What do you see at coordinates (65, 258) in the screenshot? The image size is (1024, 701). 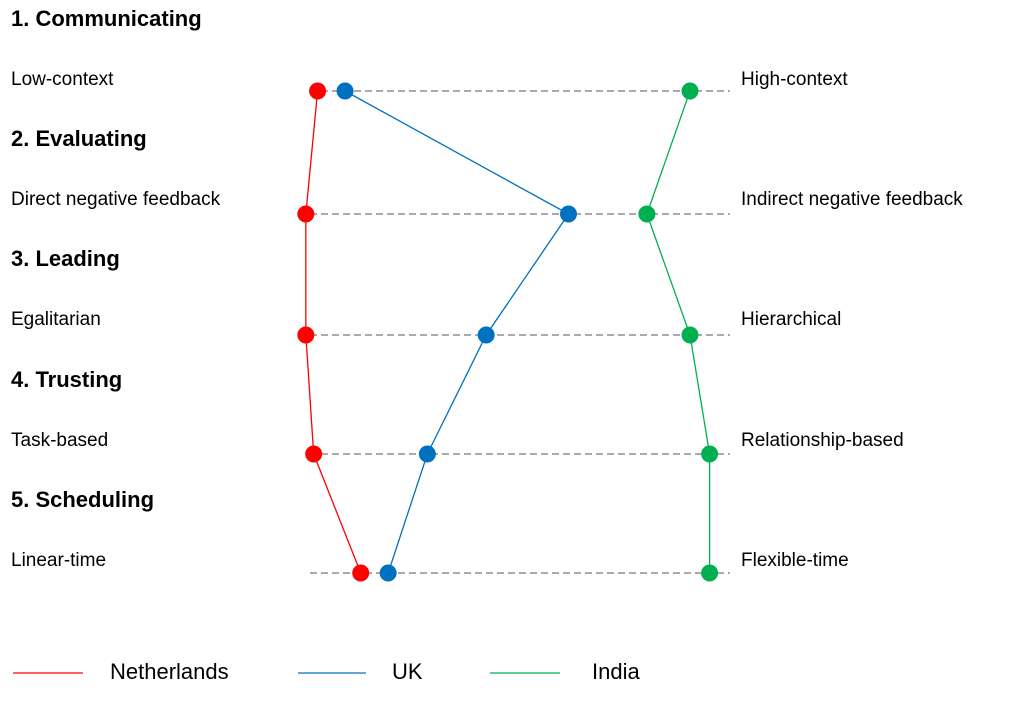 I see `heading-leading: 3. Leading` at bounding box center [65, 258].